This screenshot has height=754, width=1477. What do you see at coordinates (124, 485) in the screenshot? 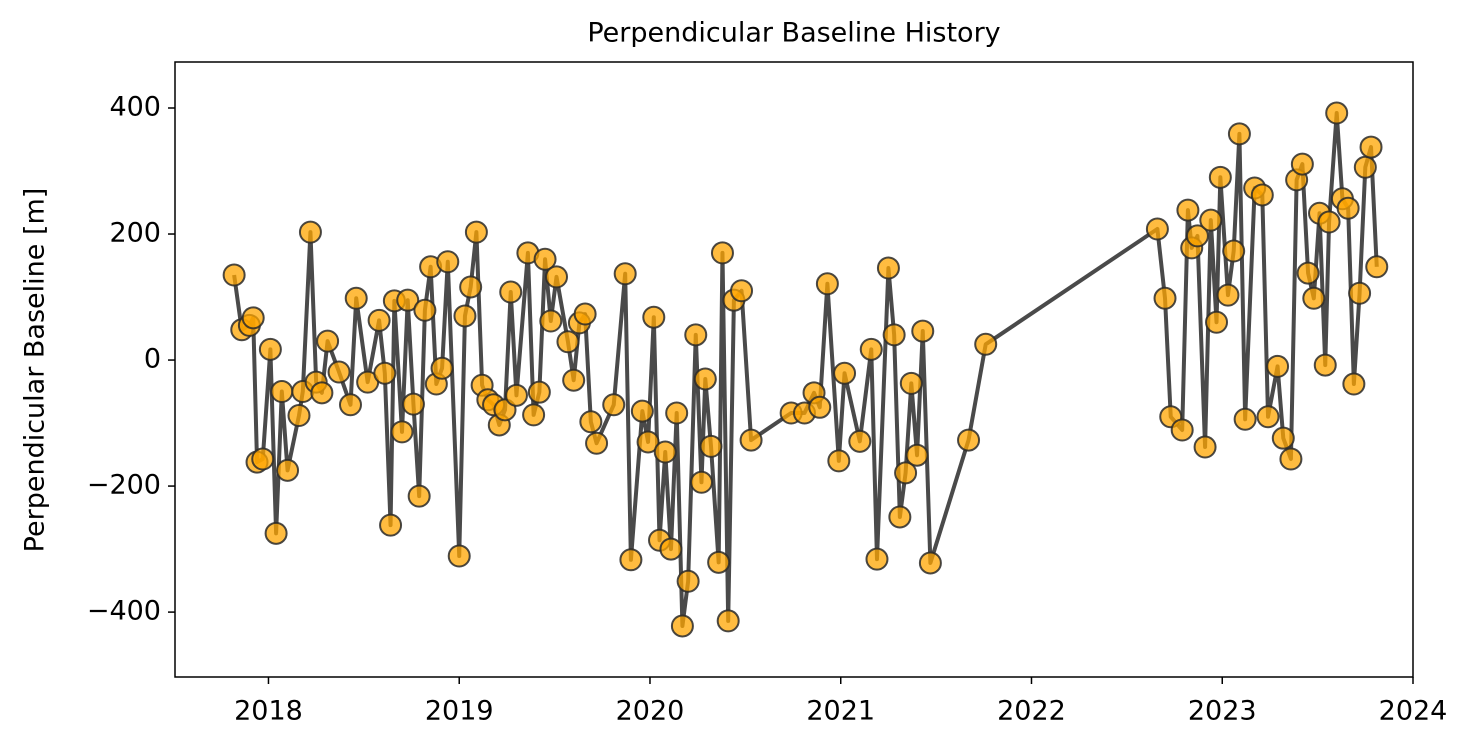
I see `y-tick-label: −200` at bounding box center [124, 485].